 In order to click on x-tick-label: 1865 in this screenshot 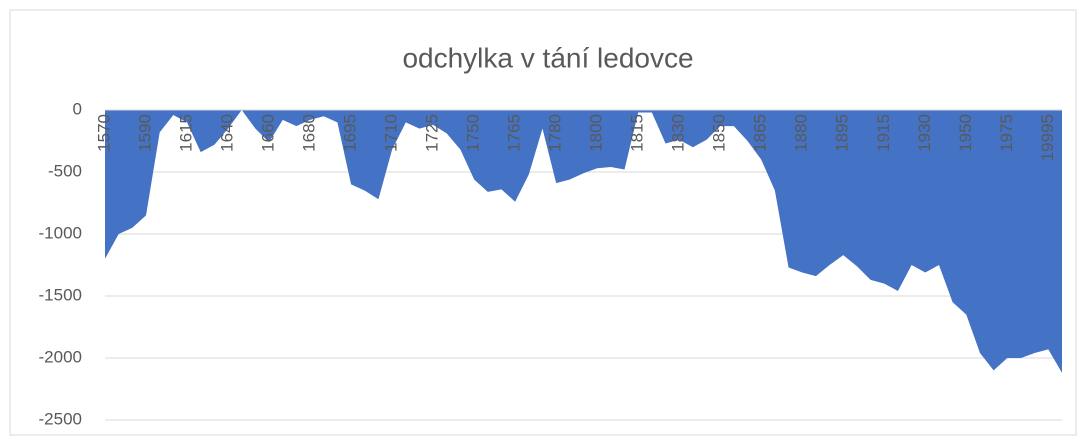, I will do `click(760, 133)`.